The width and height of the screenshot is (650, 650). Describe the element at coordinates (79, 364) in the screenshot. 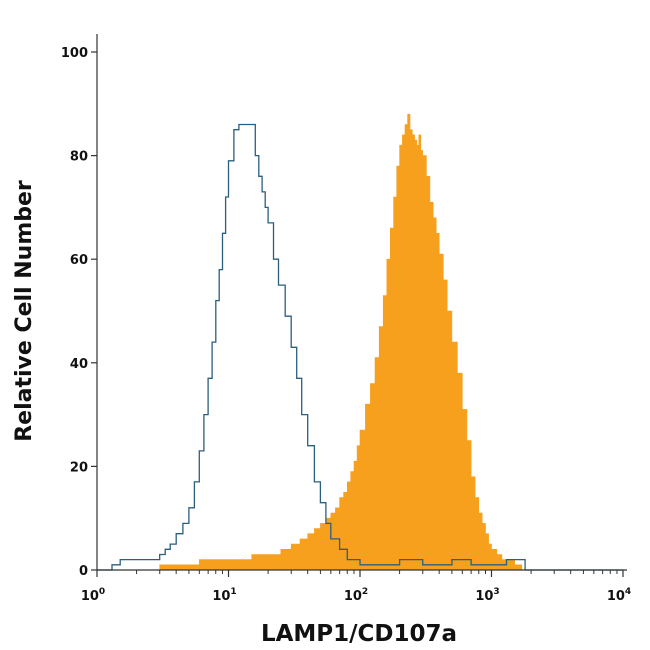

I see `y-tick-label-2: 40` at that location.